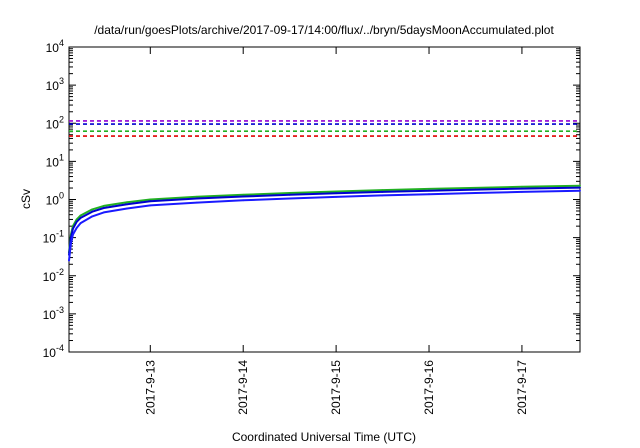 The width and height of the screenshot is (640, 448). What do you see at coordinates (53, 313) in the screenshot?
I see `y-tick-label: 10⁻³` at bounding box center [53, 313].